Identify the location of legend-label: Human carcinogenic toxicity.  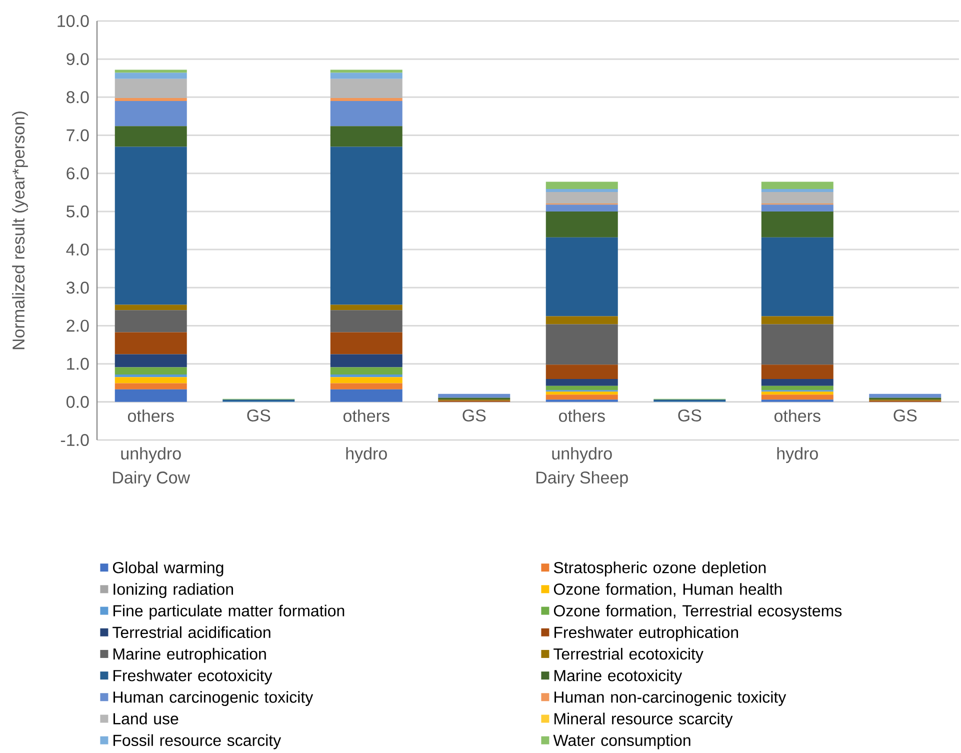
(214, 698).